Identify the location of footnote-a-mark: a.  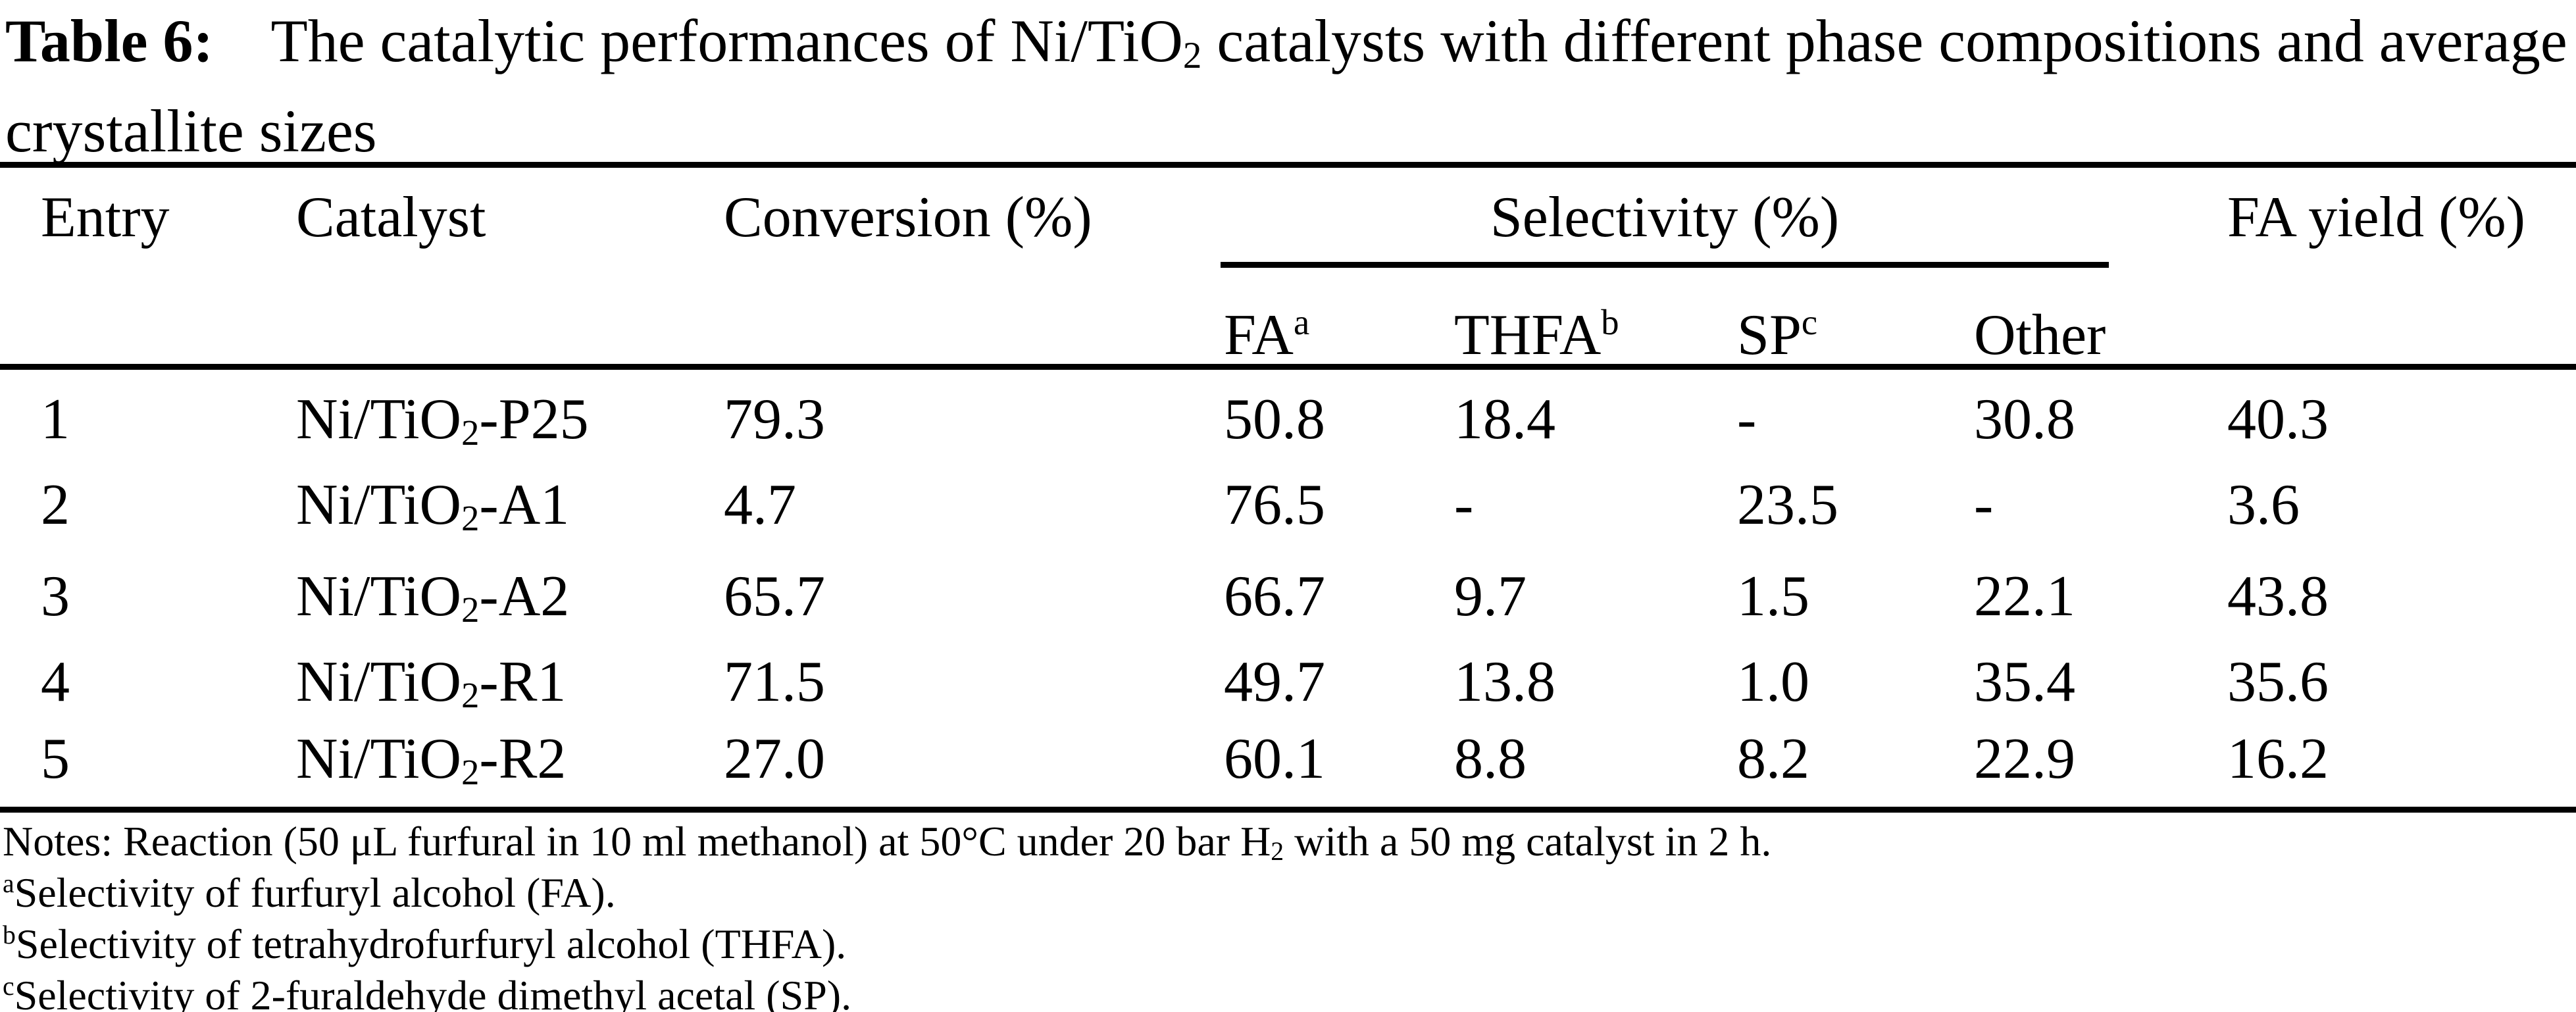
(8, 884).